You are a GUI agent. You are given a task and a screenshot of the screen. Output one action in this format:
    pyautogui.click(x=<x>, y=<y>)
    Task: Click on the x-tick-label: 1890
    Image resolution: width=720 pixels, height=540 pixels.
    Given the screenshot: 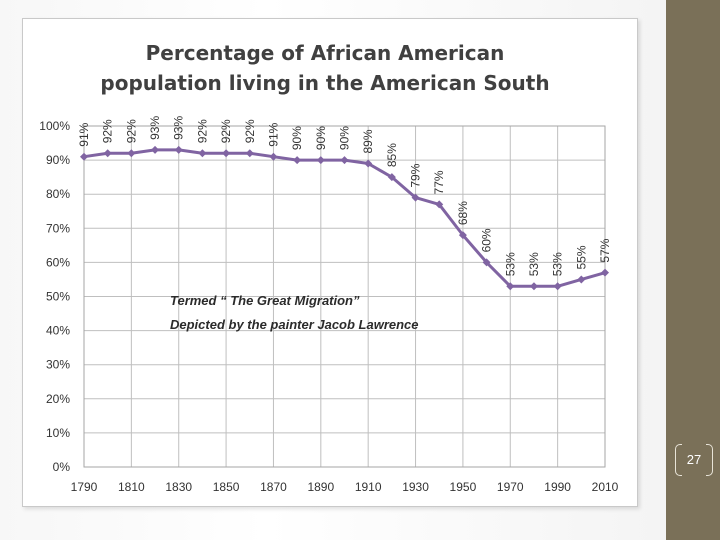 What is the action you would take?
    pyautogui.click(x=320, y=487)
    